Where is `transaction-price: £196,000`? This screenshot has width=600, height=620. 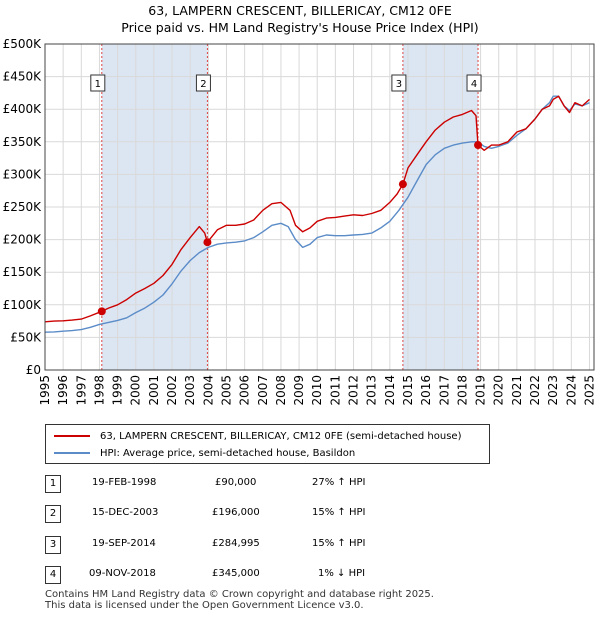
transaction-price: £196,000 is located at coordinates (236, 512).